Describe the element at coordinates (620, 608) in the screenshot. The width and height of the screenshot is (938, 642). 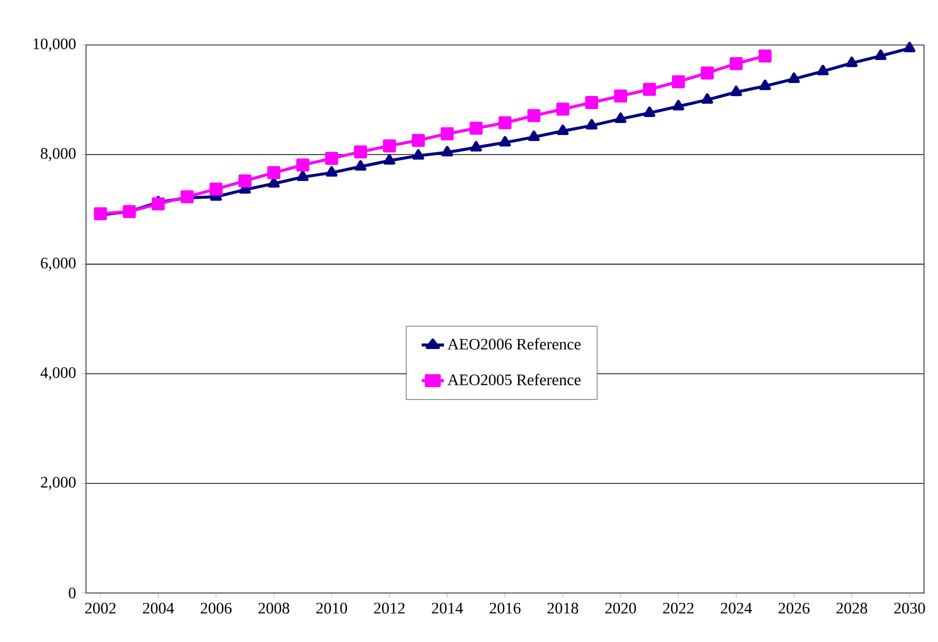
I see `x-tick-label: 2020` at that location.